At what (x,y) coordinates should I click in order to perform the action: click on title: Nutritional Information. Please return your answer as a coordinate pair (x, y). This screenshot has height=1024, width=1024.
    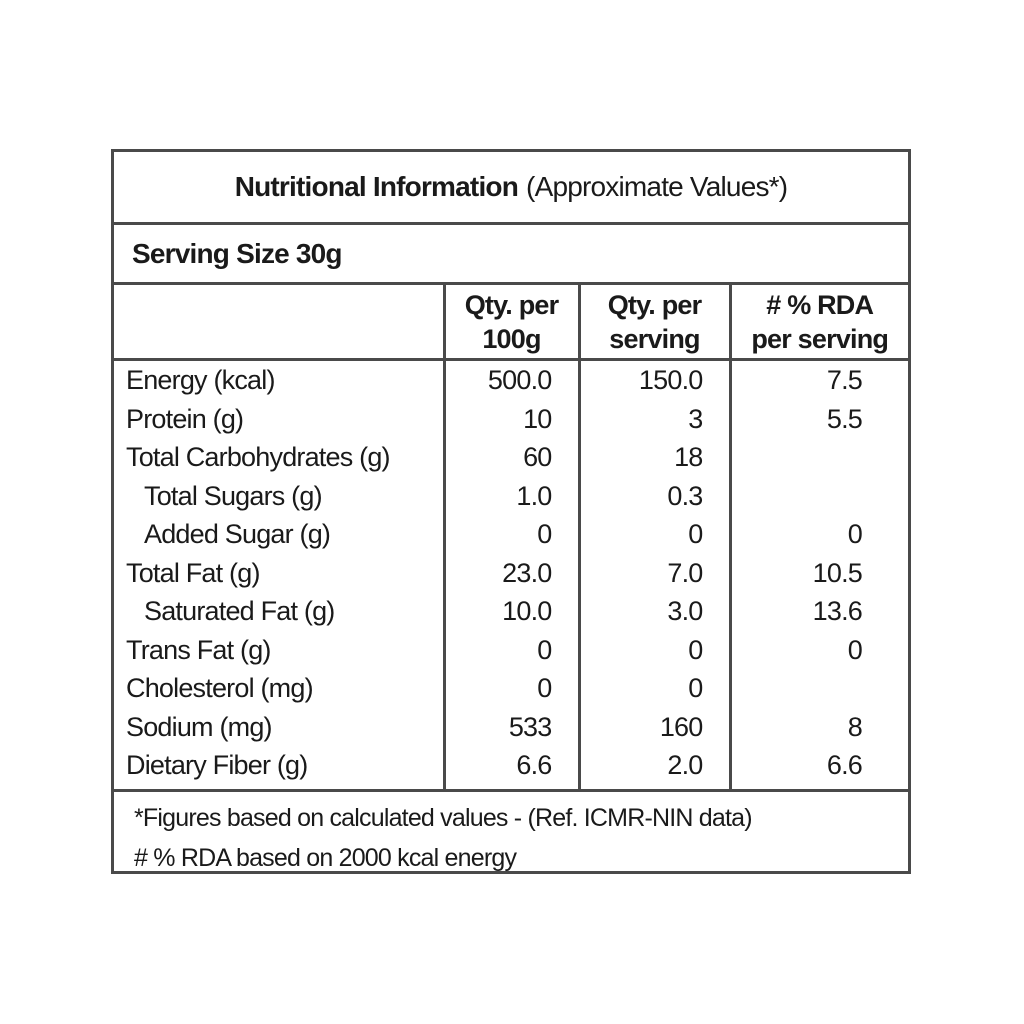
    Looking at the image, I should click on (376, 186).